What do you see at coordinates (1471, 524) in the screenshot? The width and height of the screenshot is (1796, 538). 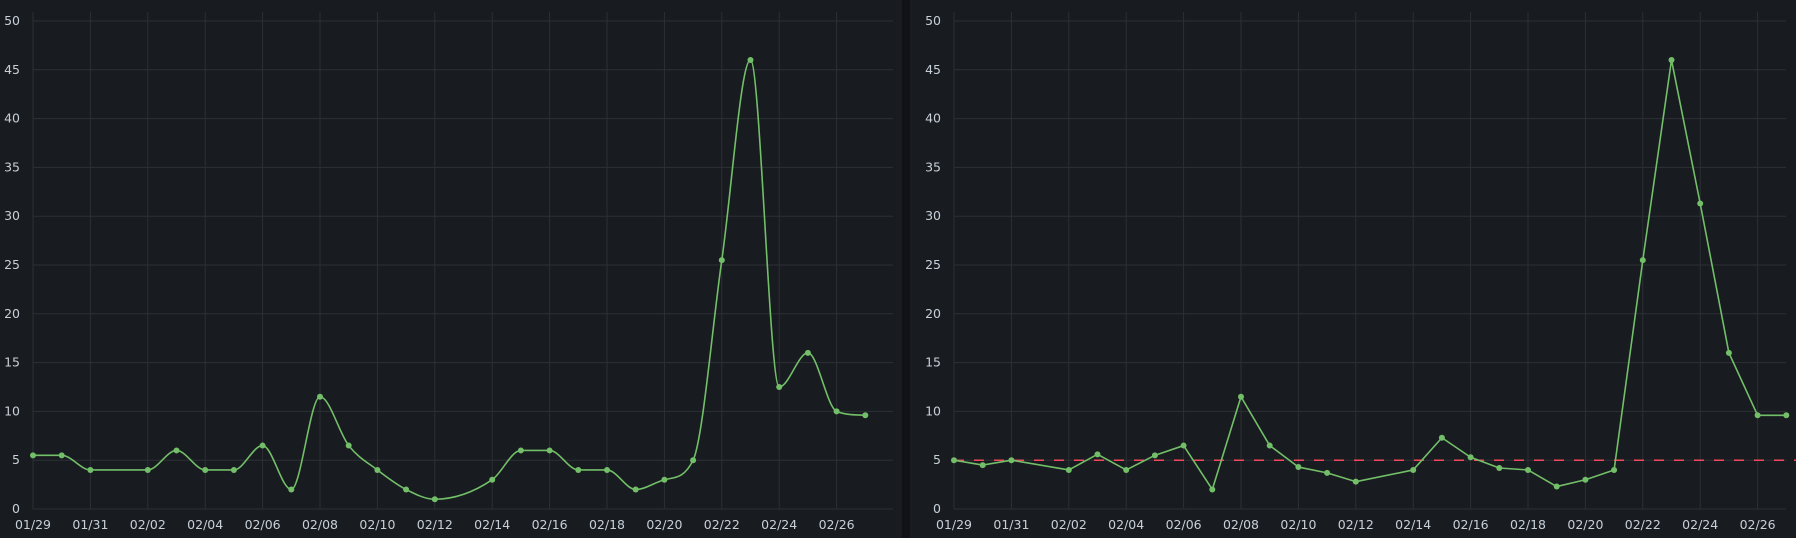 I see `right-xtick-02-16: 02/16` at bounding box center [1471, 524].